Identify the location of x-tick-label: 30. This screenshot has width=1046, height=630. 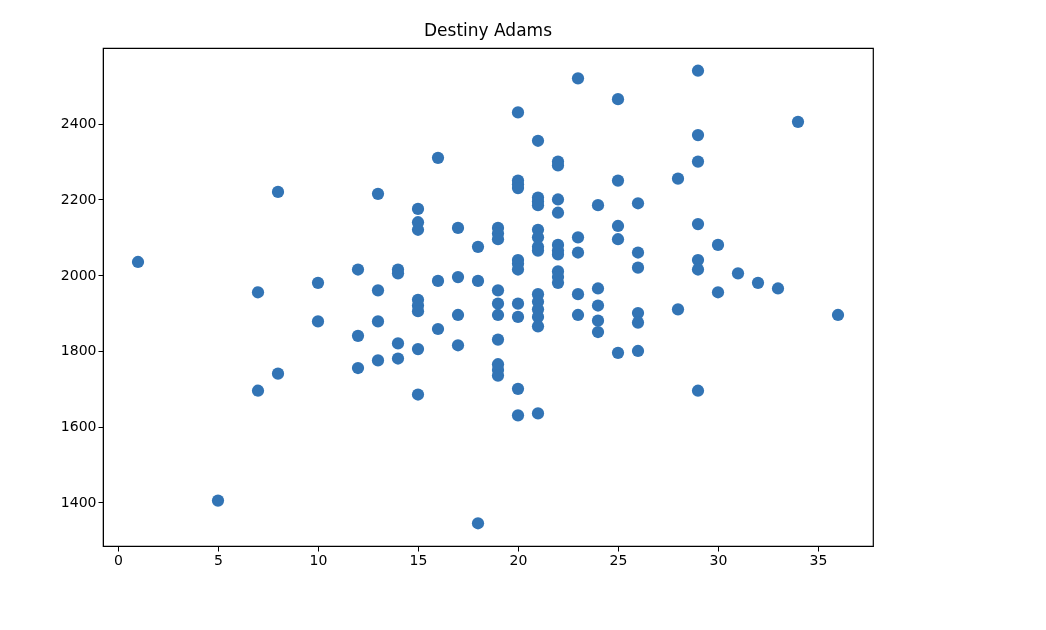
(718, 559).